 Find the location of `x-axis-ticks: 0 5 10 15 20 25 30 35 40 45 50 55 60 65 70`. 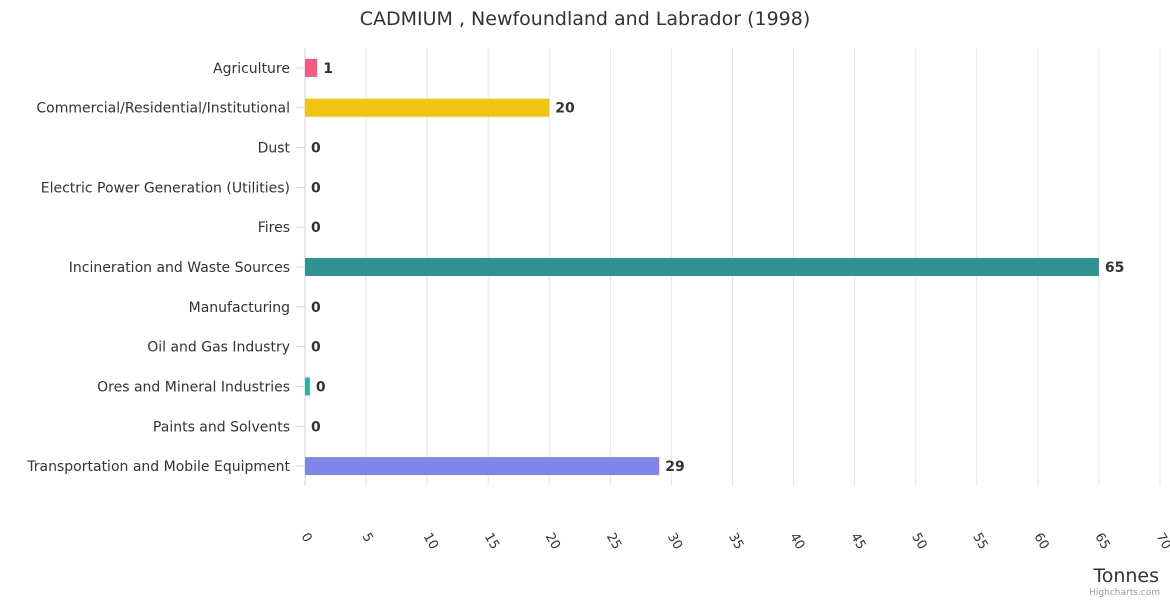

x-axis-ticks: 0 5 10 15 20 25 30 35 40 45 50 55 60 65 70 is located at coordinates (734, 542).